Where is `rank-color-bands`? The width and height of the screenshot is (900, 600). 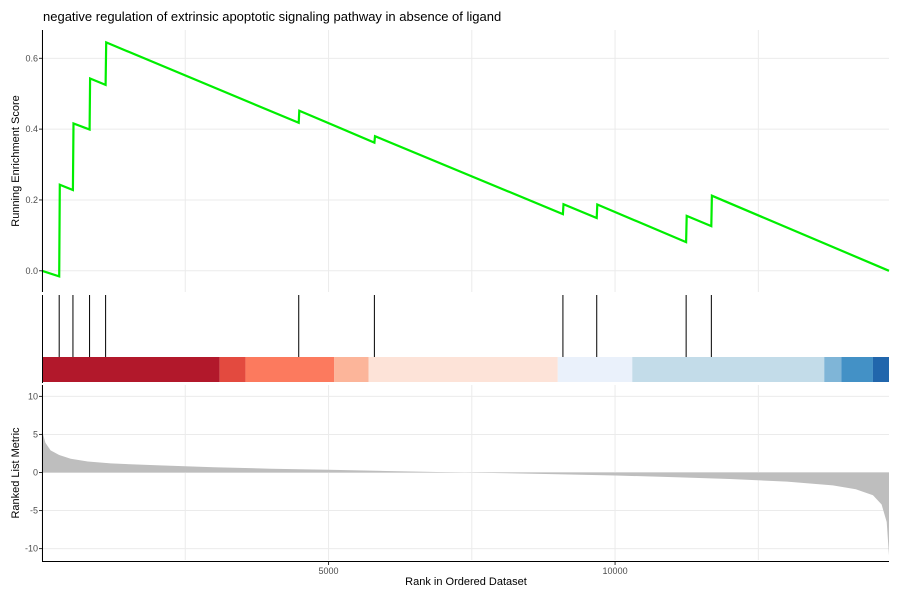 rank-color-bands is located at coordinates (465, 369).